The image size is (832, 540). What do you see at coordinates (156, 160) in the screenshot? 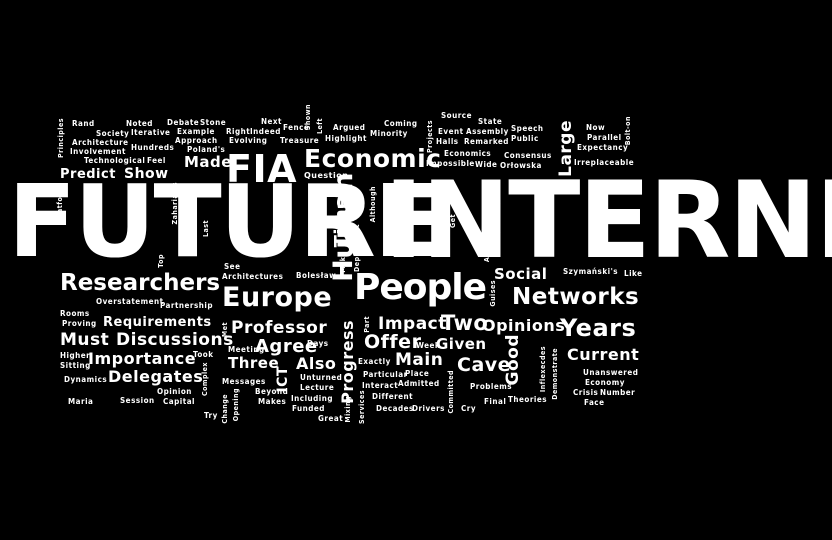
I see `word-feel: Feel` at bounding box center [156, 160].